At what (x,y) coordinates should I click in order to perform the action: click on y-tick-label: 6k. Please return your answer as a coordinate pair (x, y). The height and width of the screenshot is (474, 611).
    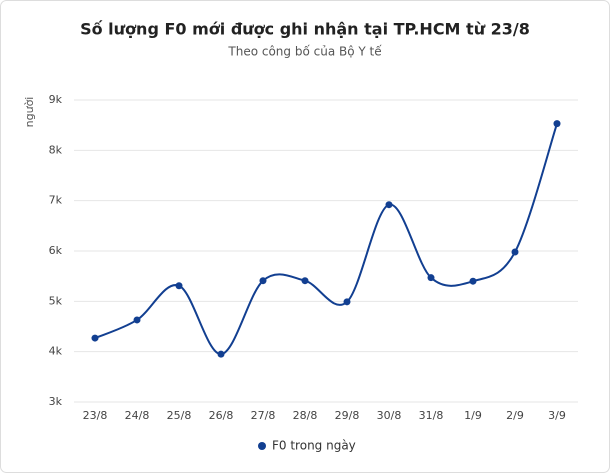
    Looking at the image, I should click on (56, 250).